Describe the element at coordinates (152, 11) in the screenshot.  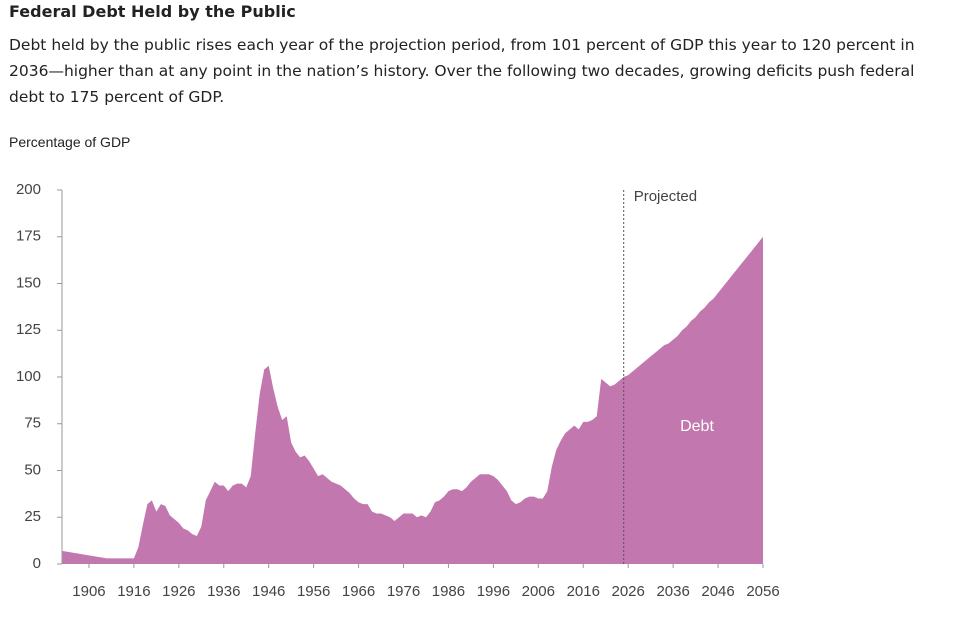
I see `chart-title: Federal Debt Held by the Public` at that location.